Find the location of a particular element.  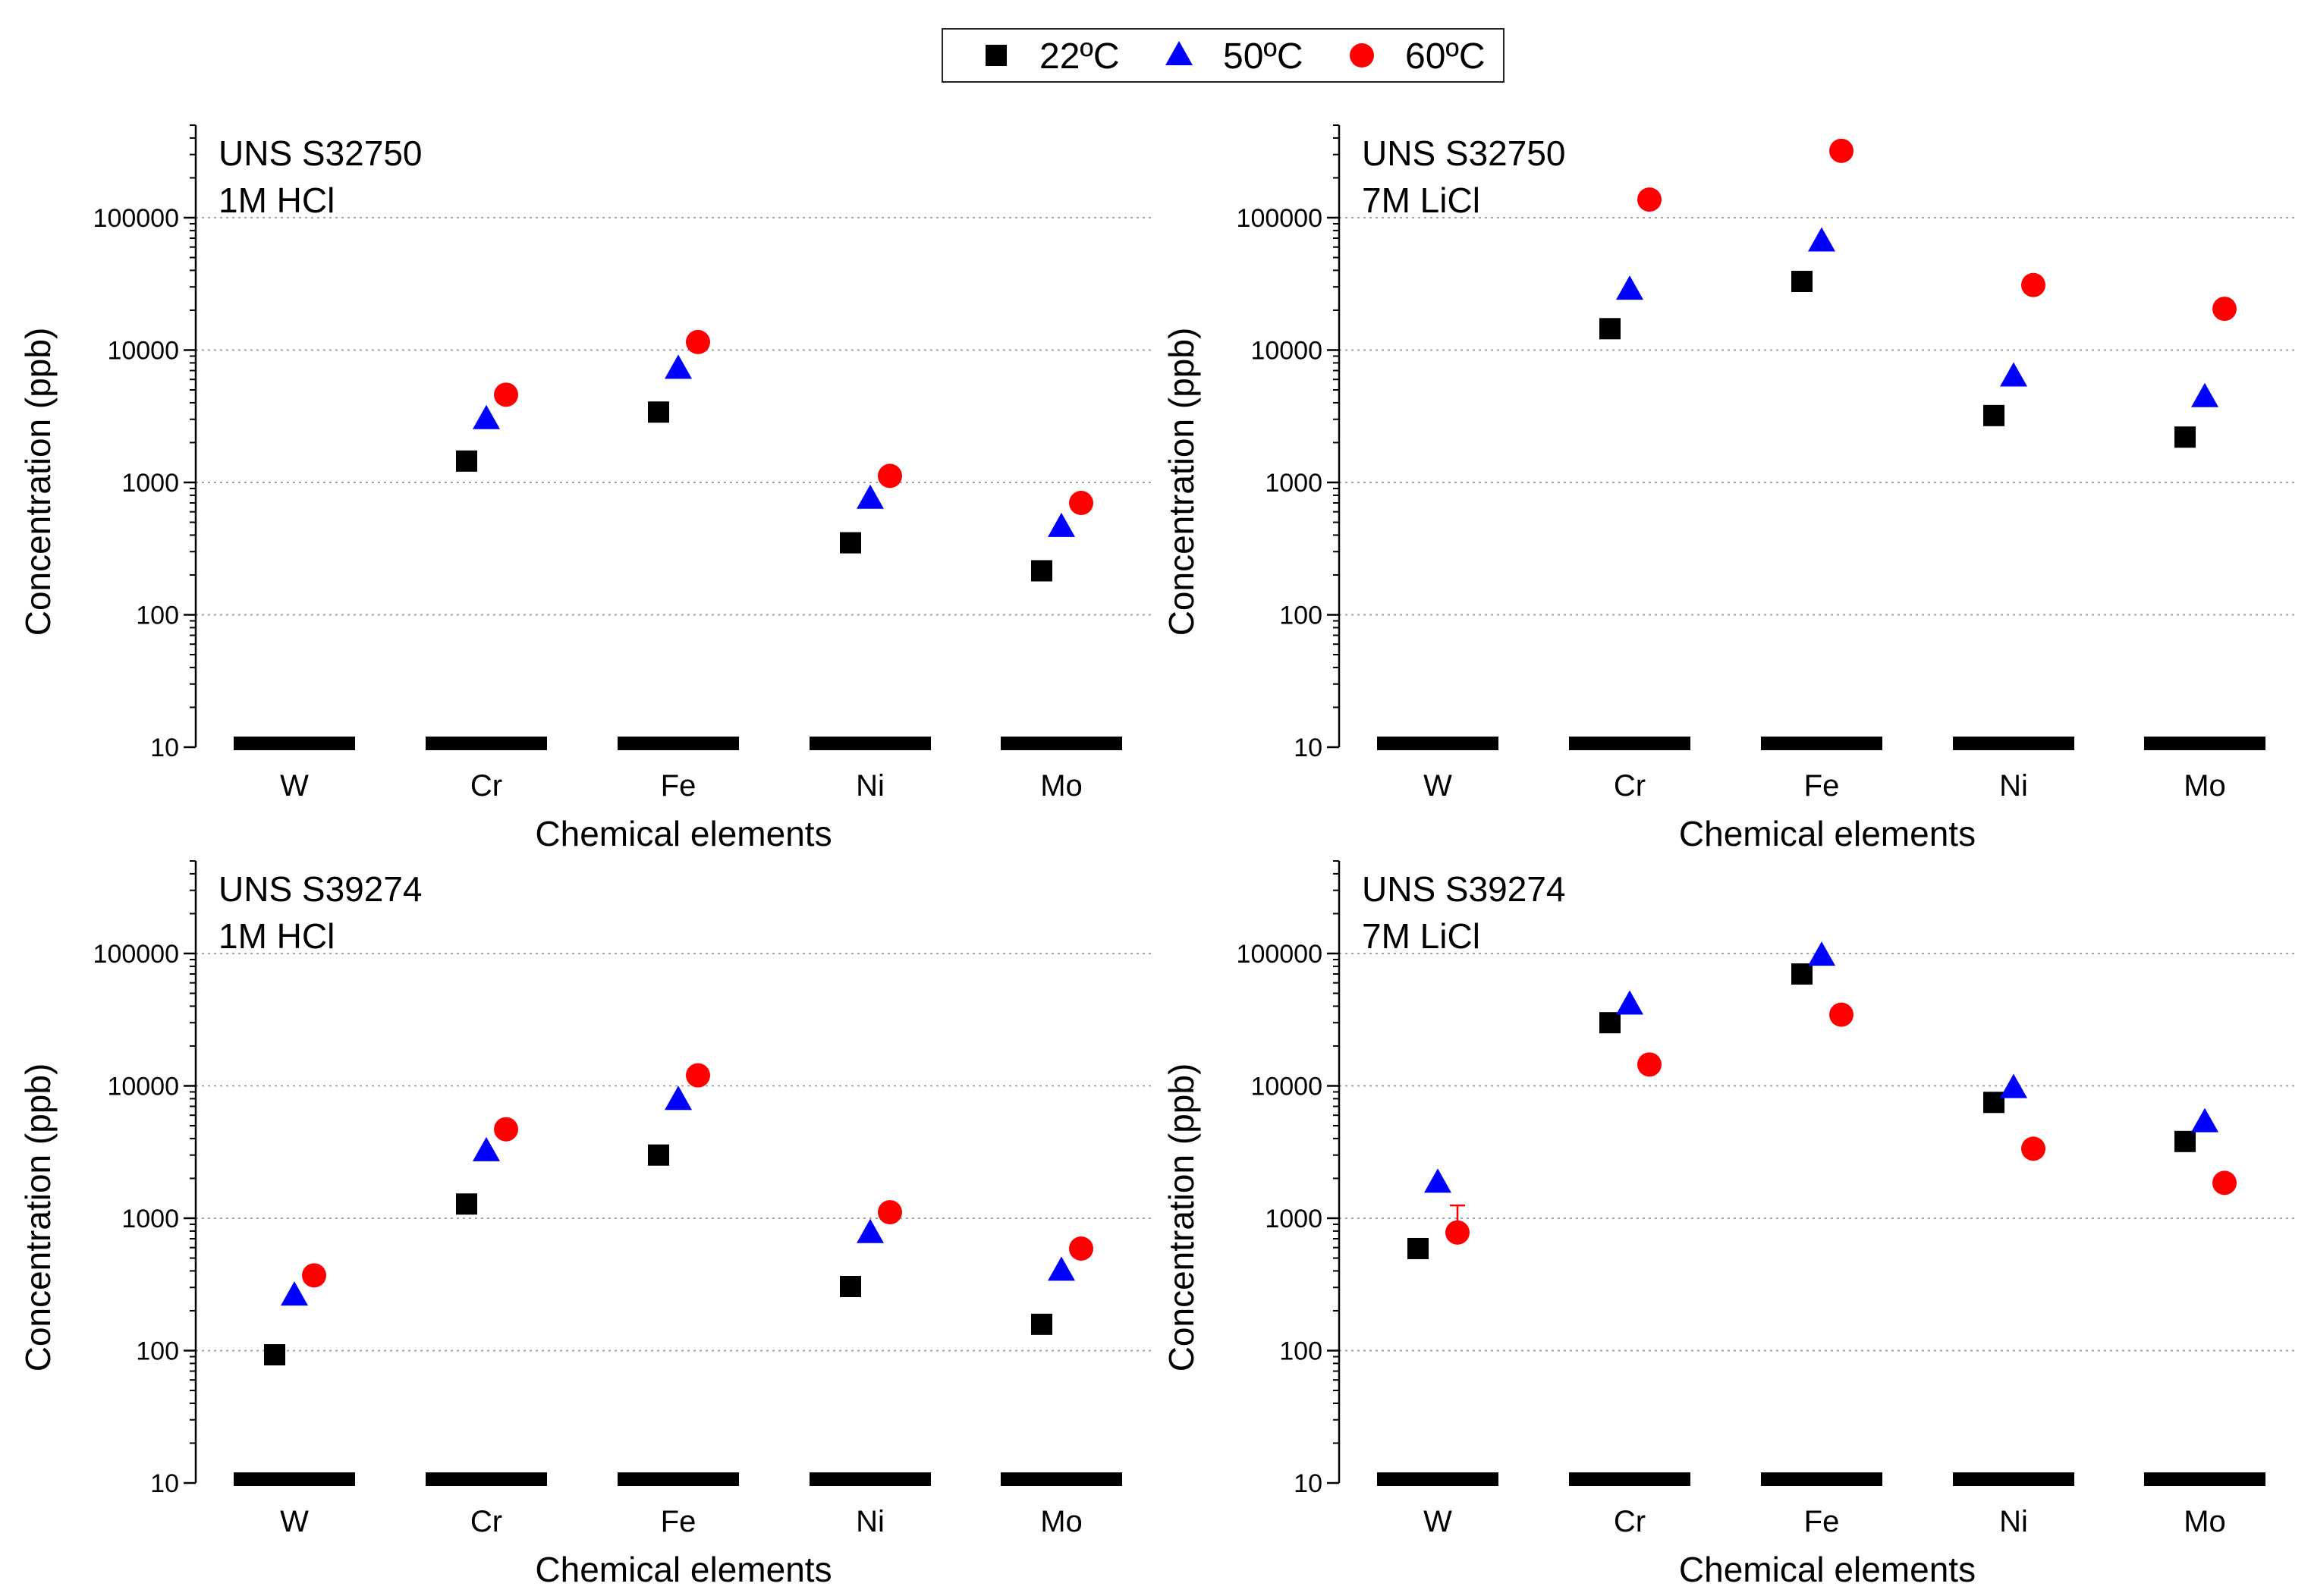

data-point-50C-w is located at coordinates (294, 1293).